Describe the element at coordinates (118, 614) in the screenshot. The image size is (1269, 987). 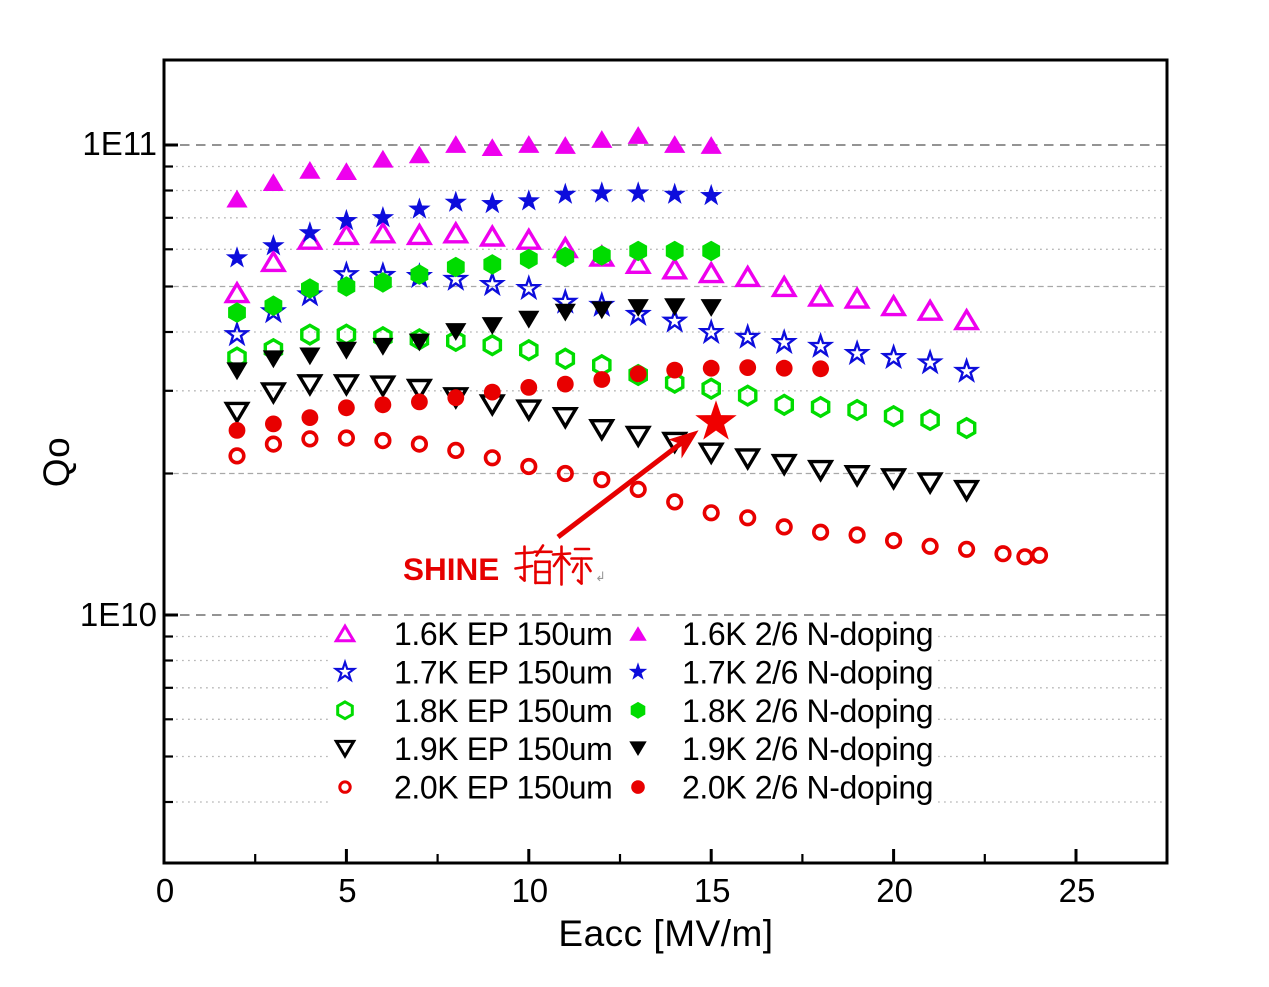
I see `svg-text: 1E10` at that location.